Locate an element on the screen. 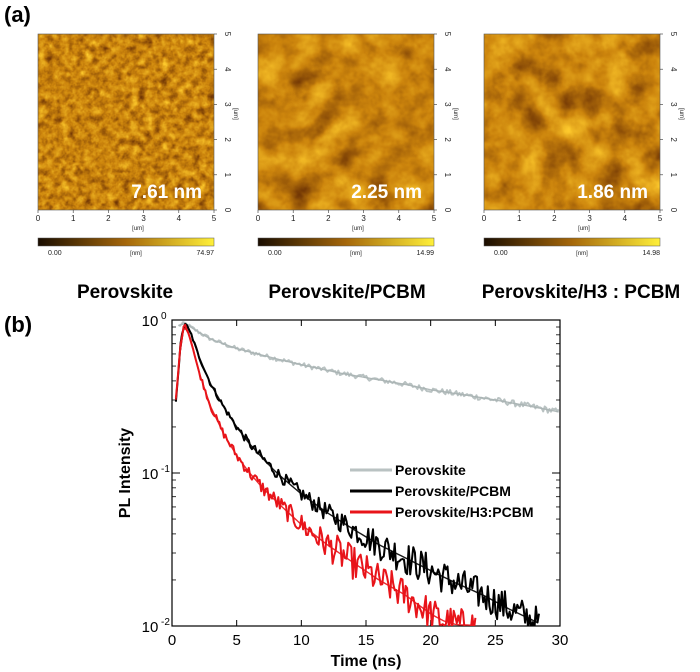 This screenshot has height=672, width=700. y-axis-label: PL Intensity is located at coordinates (125, 473).